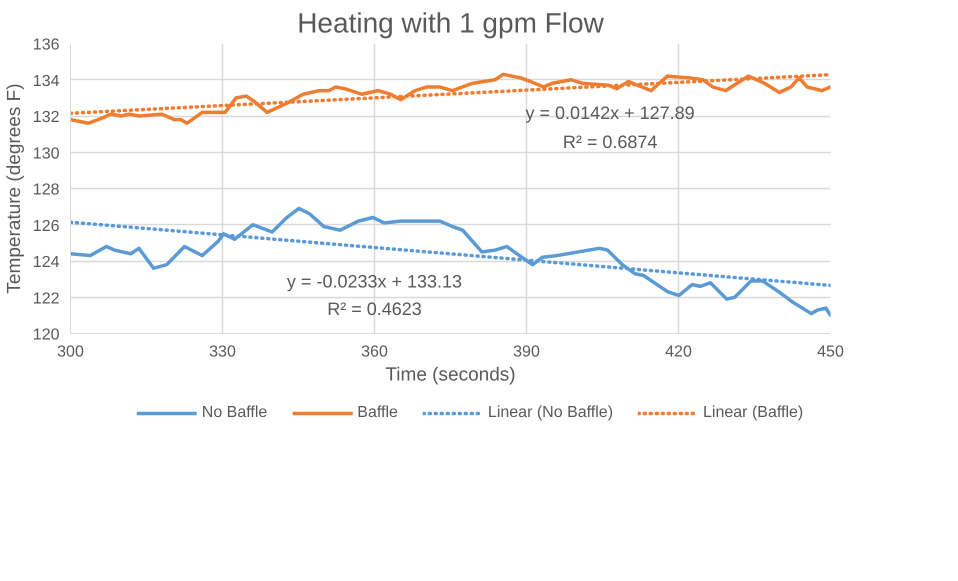  What do you see at coordinates (70, 352) in the screenshot?
I see `x-tick-label: 300` at bounding box center [70, 352].